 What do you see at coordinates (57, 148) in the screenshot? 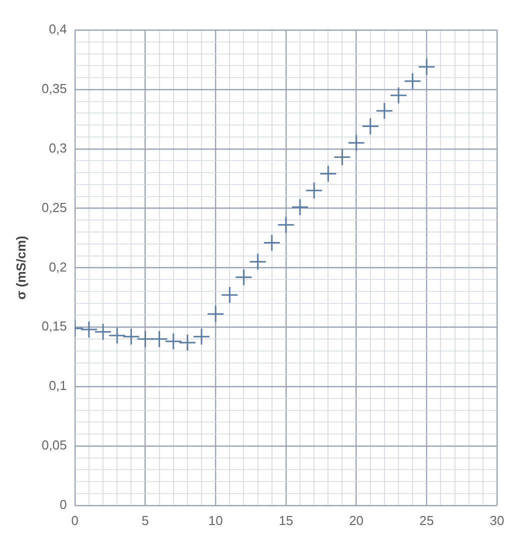
I see `y-tick-label: 0,3` at bounding box center [57, 148].